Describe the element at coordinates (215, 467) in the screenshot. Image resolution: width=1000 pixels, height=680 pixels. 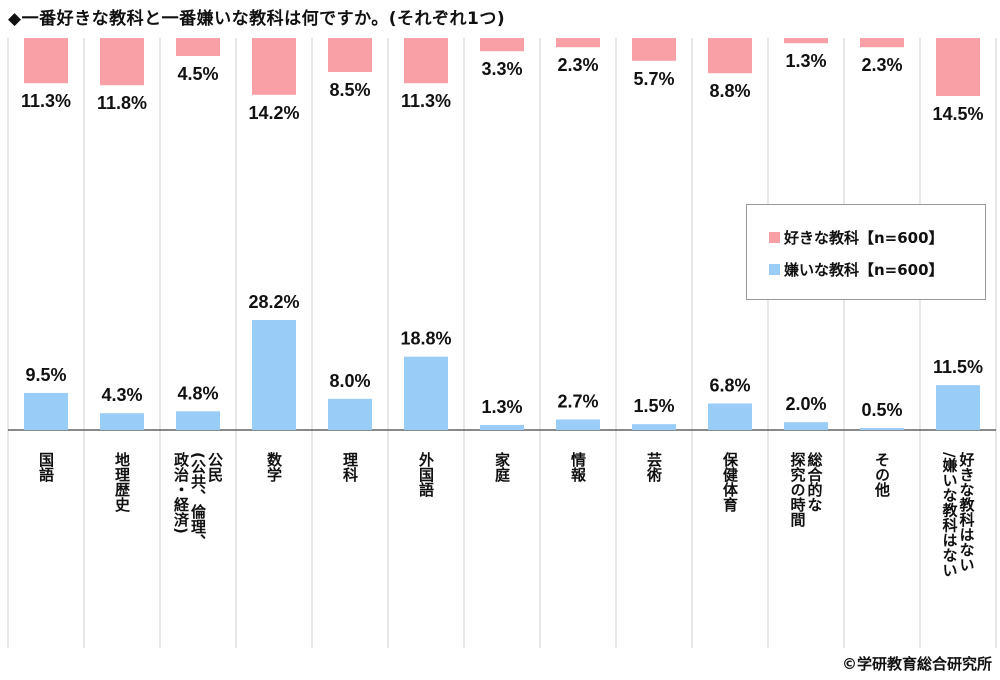
I see `category-label: 公民` at that location.